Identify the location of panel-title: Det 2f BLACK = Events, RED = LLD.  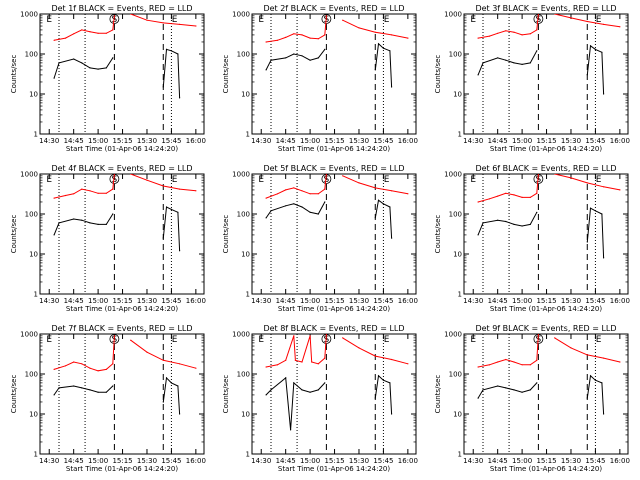
(333, 8).